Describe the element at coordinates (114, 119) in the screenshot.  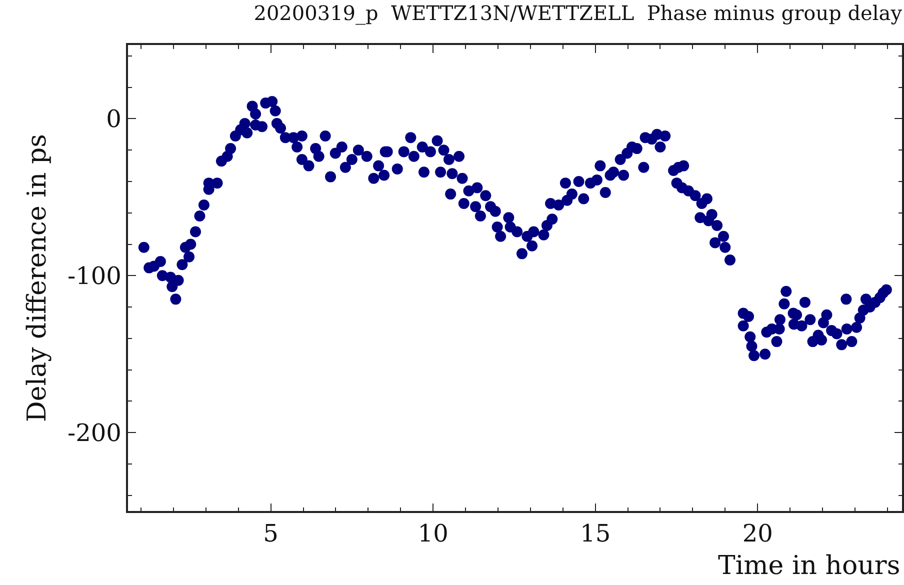
I see `y-tick-label: 0` at that location.